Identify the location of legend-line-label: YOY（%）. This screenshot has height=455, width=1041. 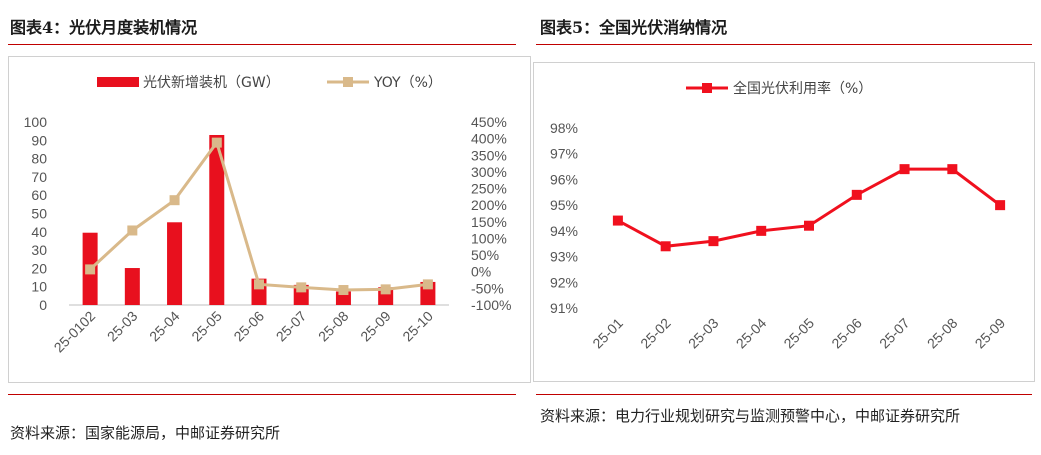
(407, 83).